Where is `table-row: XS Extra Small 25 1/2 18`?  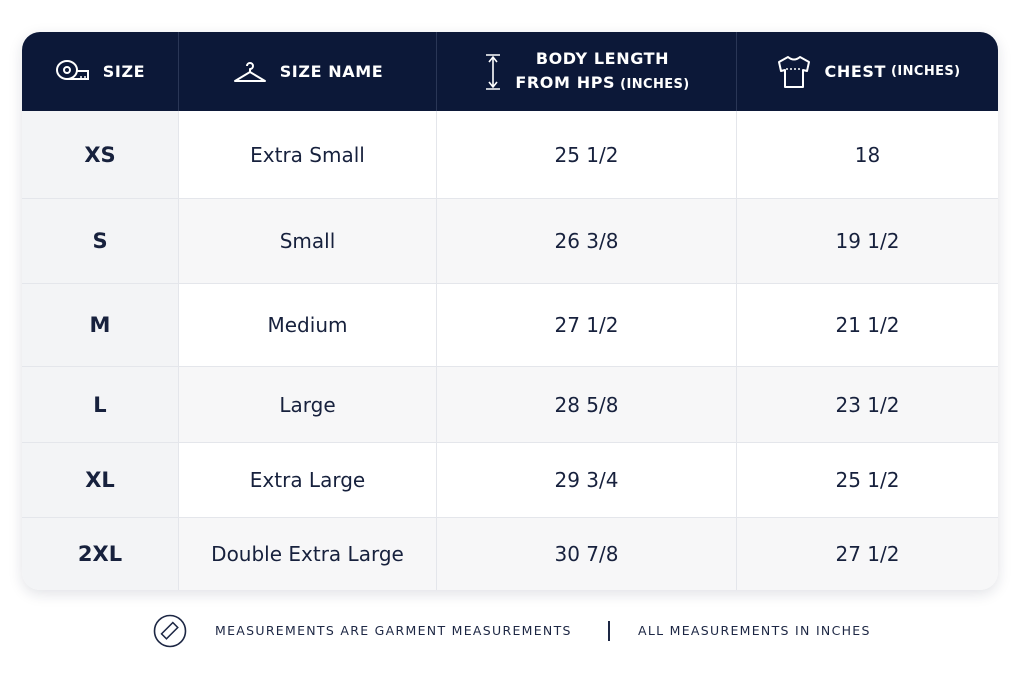 table-row: XS Extra Small 25 1/2 18 is located at coordinates (510, 154).